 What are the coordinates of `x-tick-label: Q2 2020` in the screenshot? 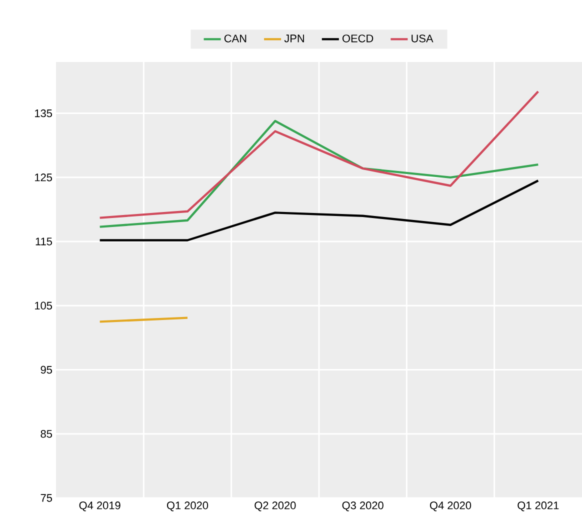 It's located at (275, 507).